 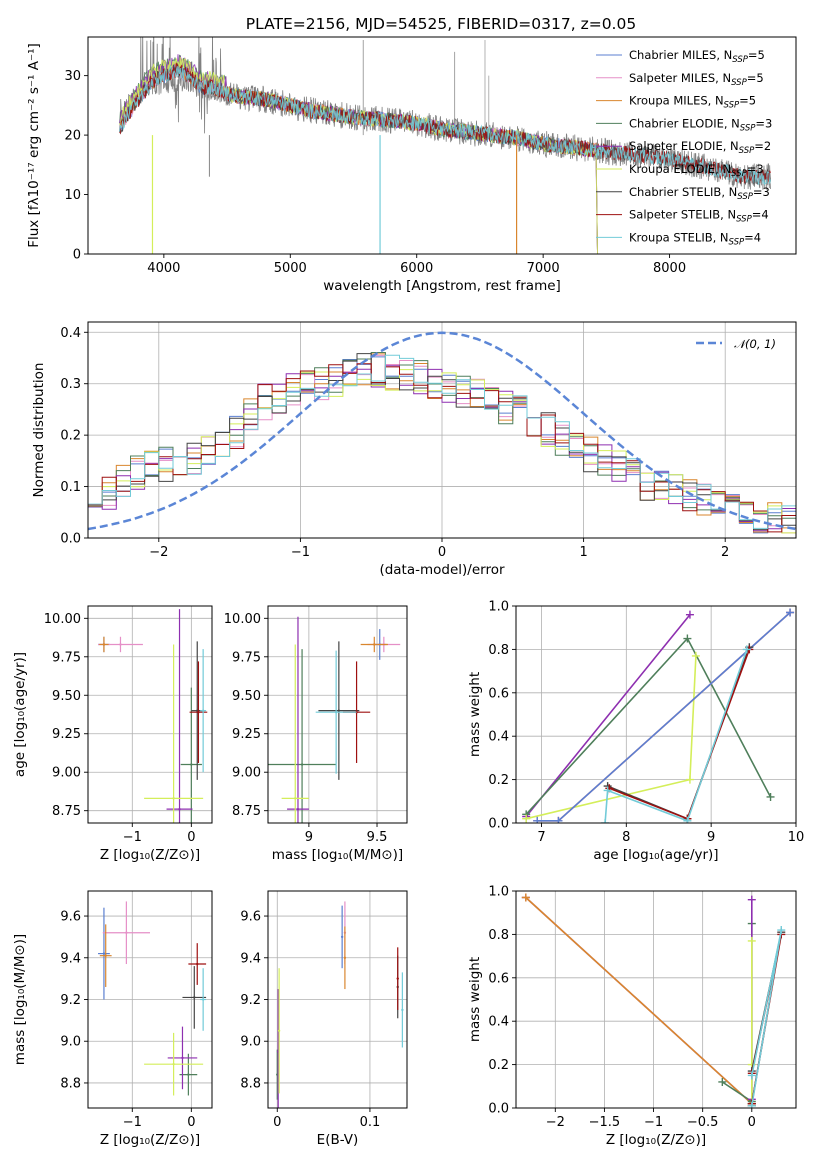 What do you see at coordinates (498, 935) in the screenshot?
I see `y-tick-label: 0.8` at bounding box center [498, 935].